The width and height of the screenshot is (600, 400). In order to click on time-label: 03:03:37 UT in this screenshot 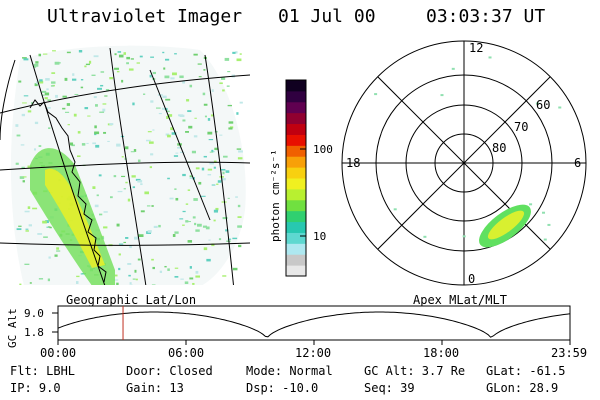, I will do `click(486, 16)`.